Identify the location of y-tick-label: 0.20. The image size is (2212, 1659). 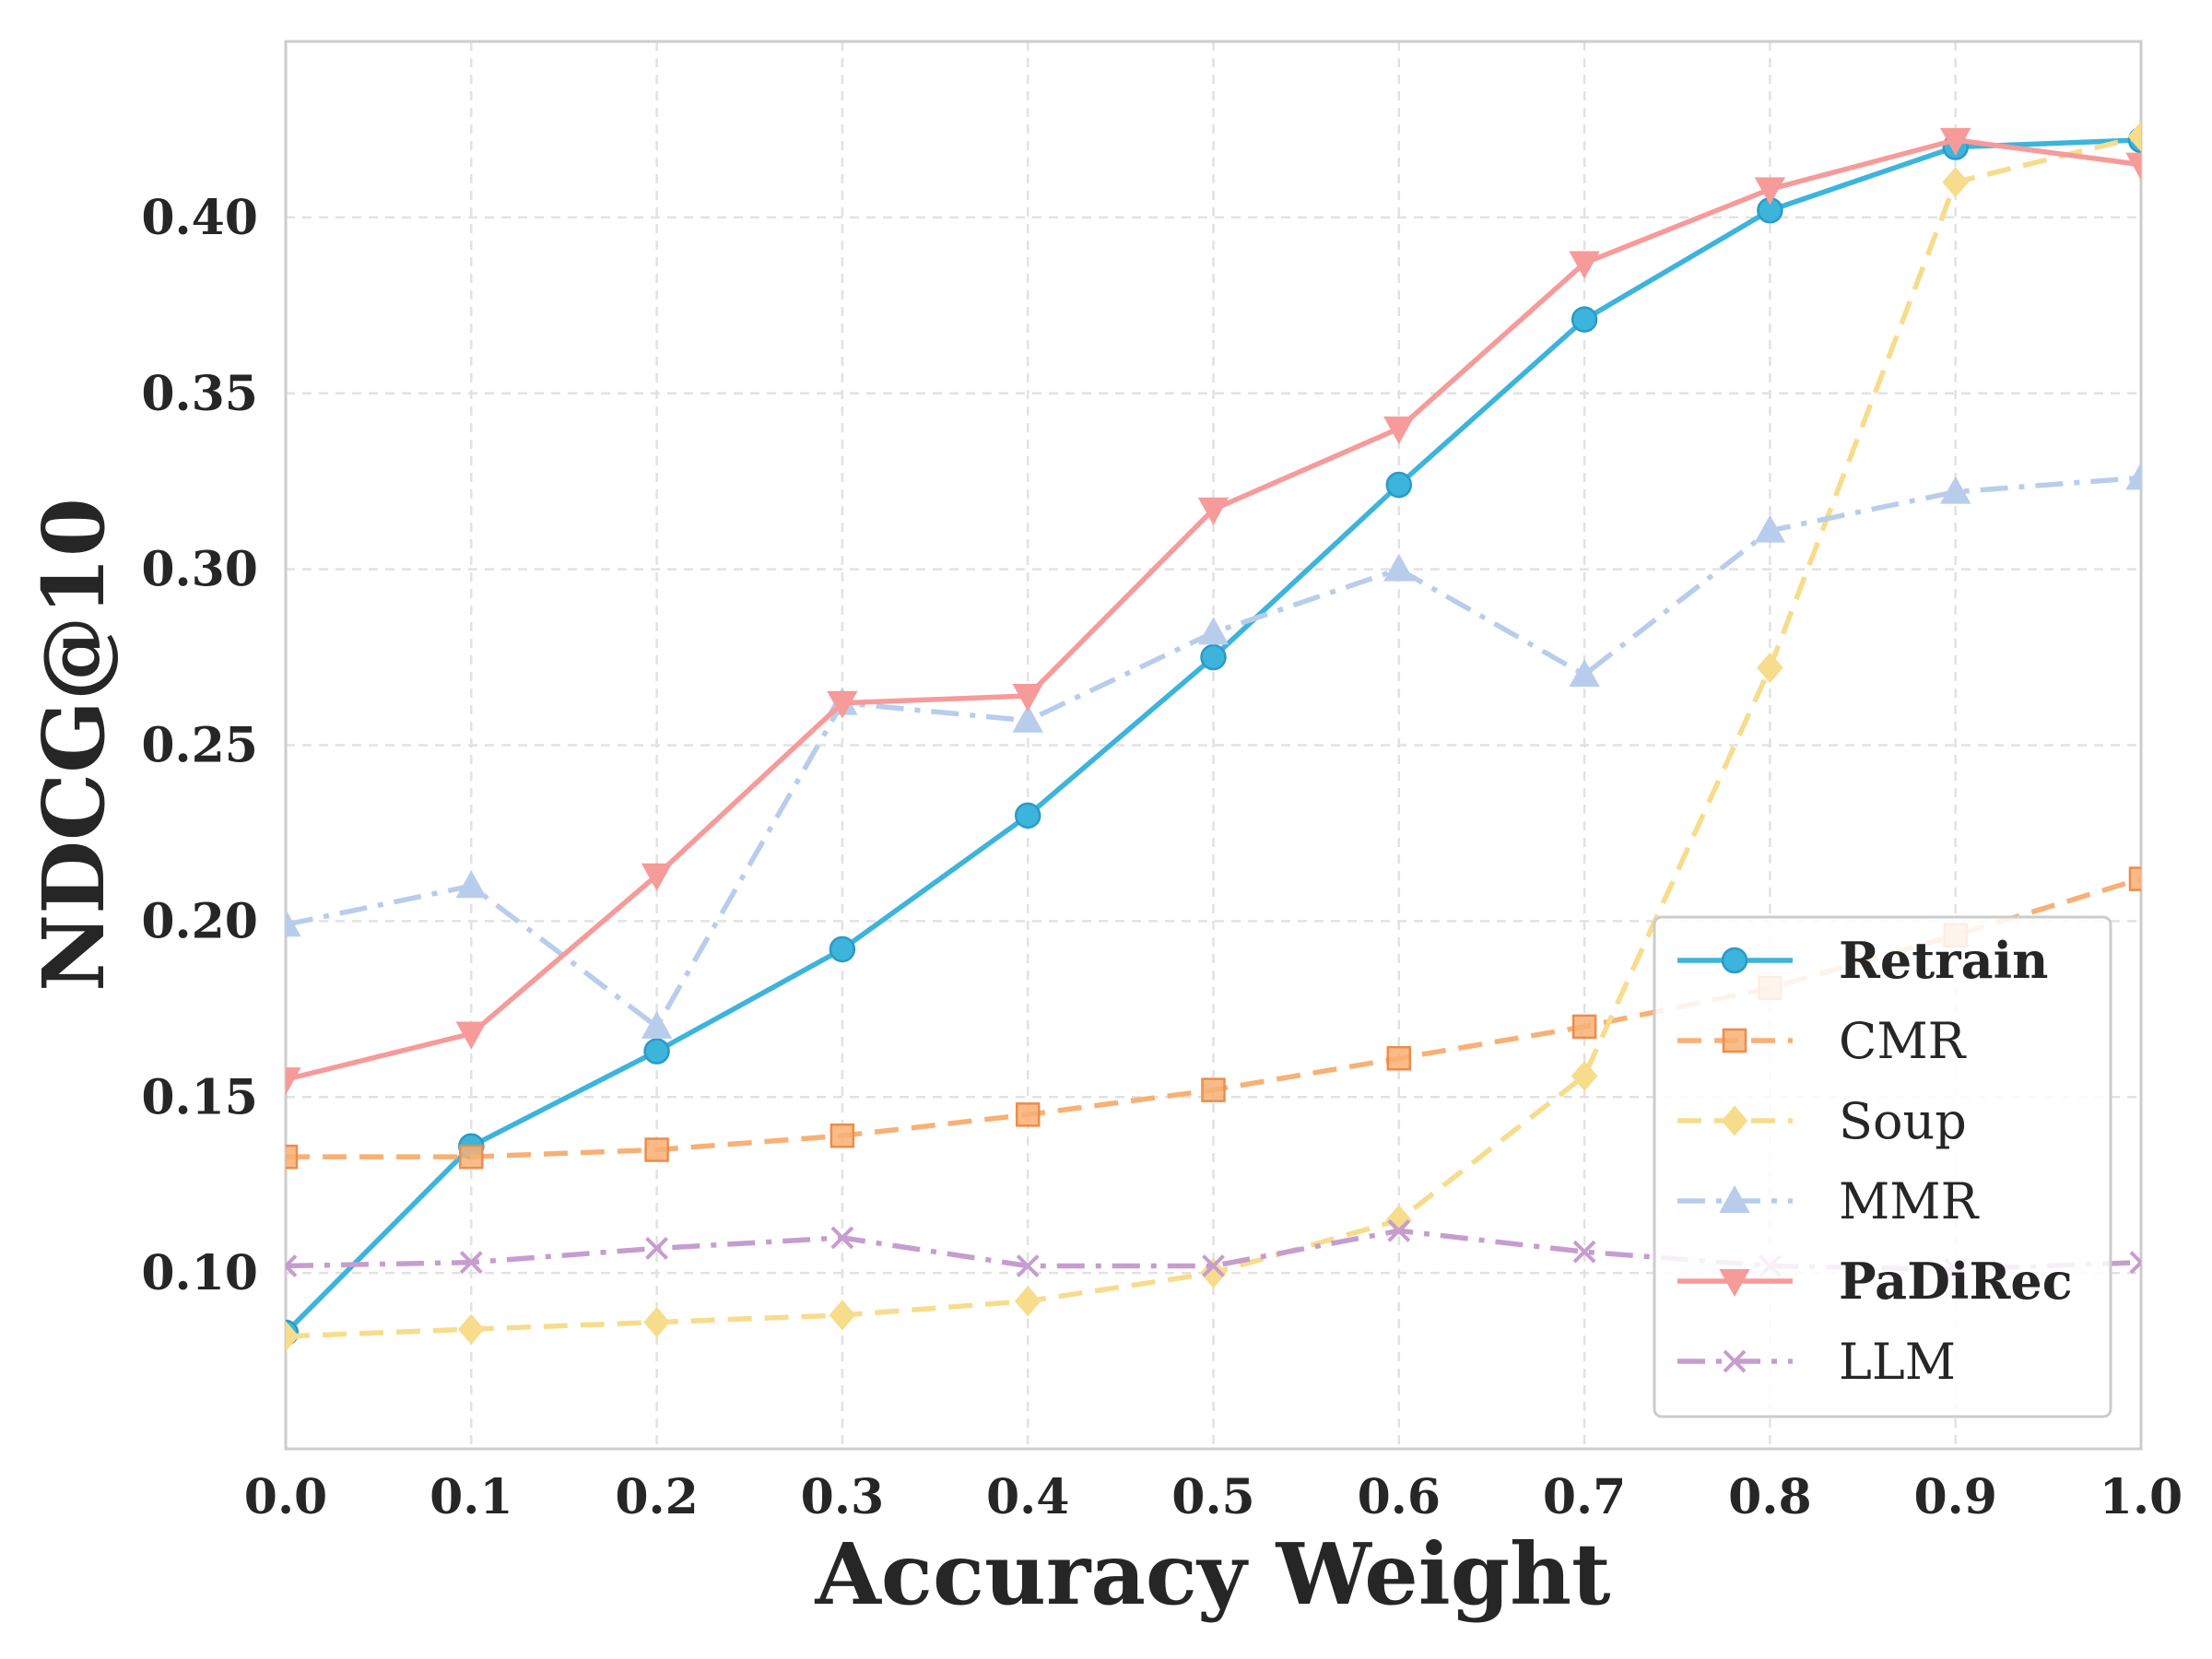
(199, 921).